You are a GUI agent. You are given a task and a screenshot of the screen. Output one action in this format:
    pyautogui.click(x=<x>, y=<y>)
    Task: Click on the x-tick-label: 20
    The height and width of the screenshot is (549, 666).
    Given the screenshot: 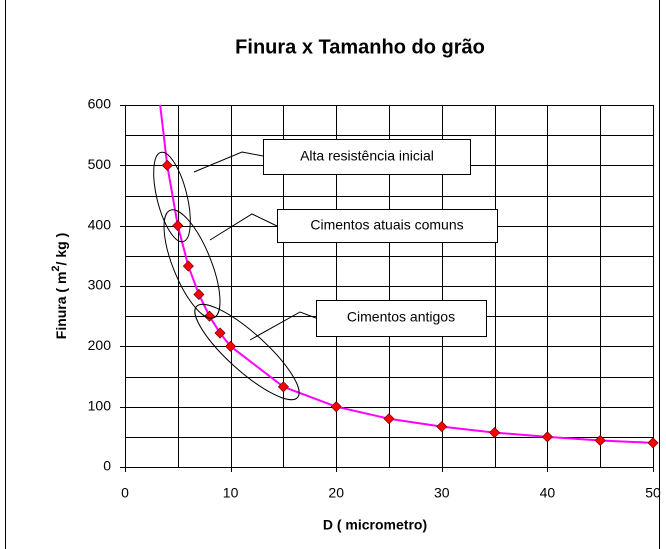 What is the action you would take?
    pyautogui.click(x=336, y=493)
    